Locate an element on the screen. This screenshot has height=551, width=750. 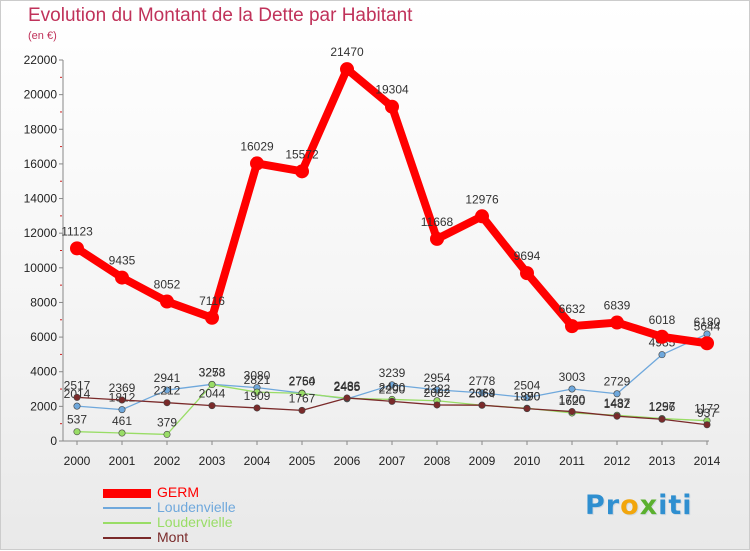
data-label: 2069 is located at coordinates (482, 393).